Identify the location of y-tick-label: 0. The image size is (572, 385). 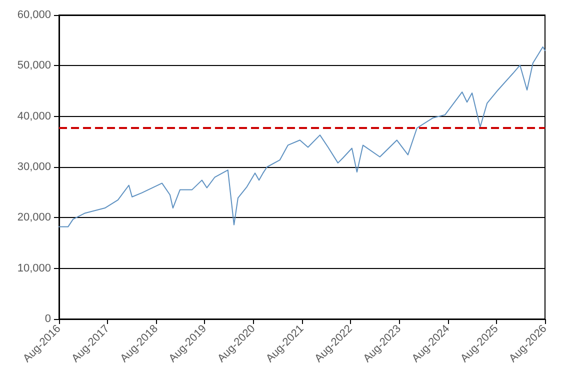
(47, 319).